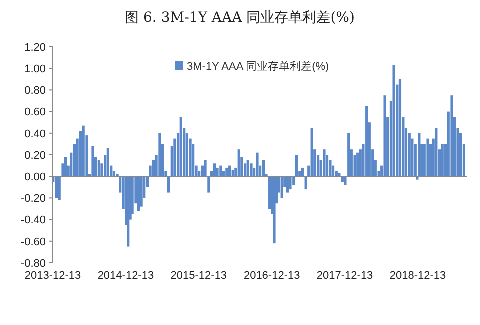 This screenshot has height=325, width=480. Describe the element at coordinates (35, 134) in the screenshot. I see `y-tick-label: 0.40` at that location.